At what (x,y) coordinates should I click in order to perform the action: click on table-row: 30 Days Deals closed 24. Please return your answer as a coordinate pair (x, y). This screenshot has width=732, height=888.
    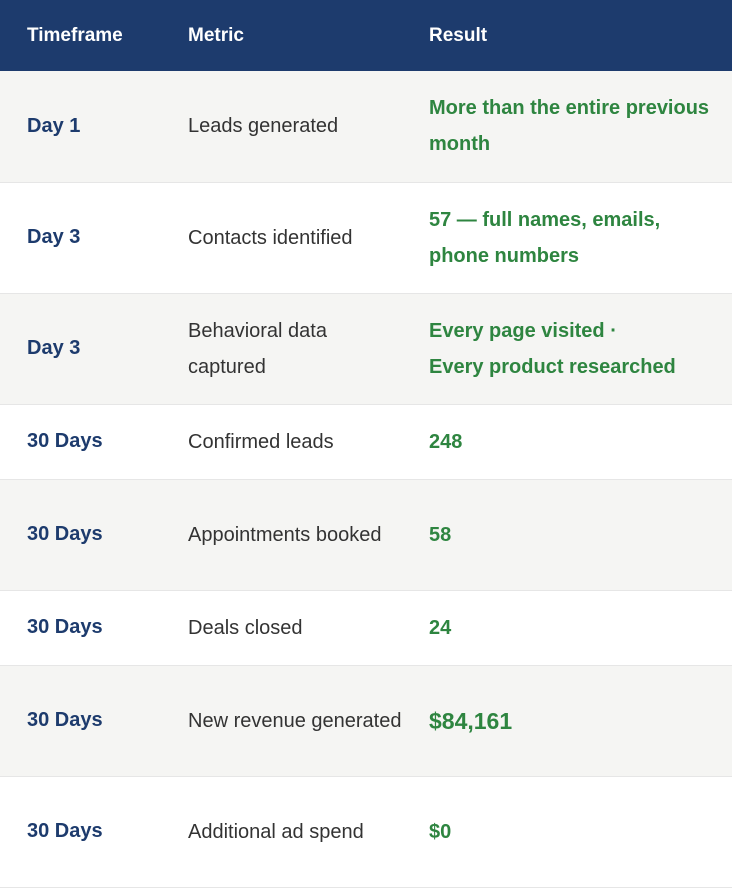
    Looking at the image, I should click on (366, 627).